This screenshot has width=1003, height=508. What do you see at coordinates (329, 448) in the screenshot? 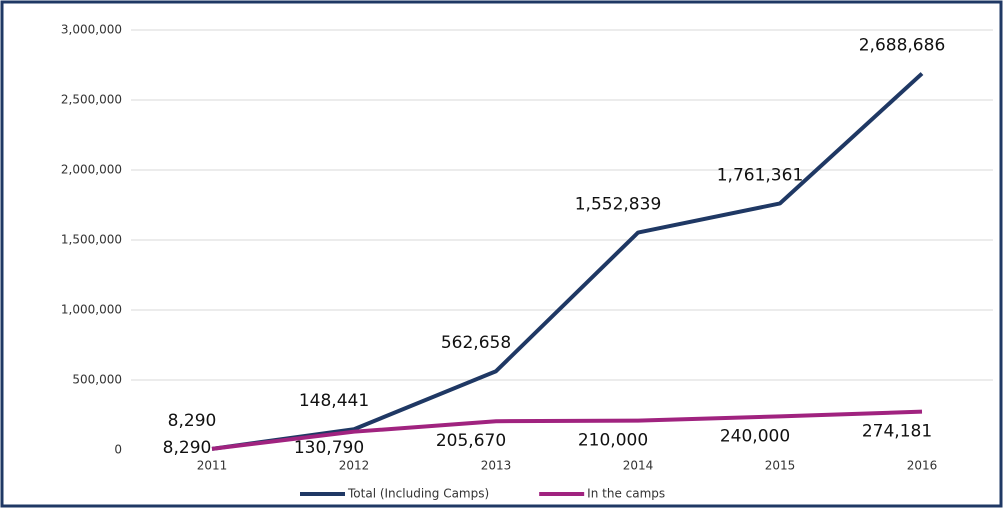
I see `data-label: 130,790` at bounding box center [329, 448].